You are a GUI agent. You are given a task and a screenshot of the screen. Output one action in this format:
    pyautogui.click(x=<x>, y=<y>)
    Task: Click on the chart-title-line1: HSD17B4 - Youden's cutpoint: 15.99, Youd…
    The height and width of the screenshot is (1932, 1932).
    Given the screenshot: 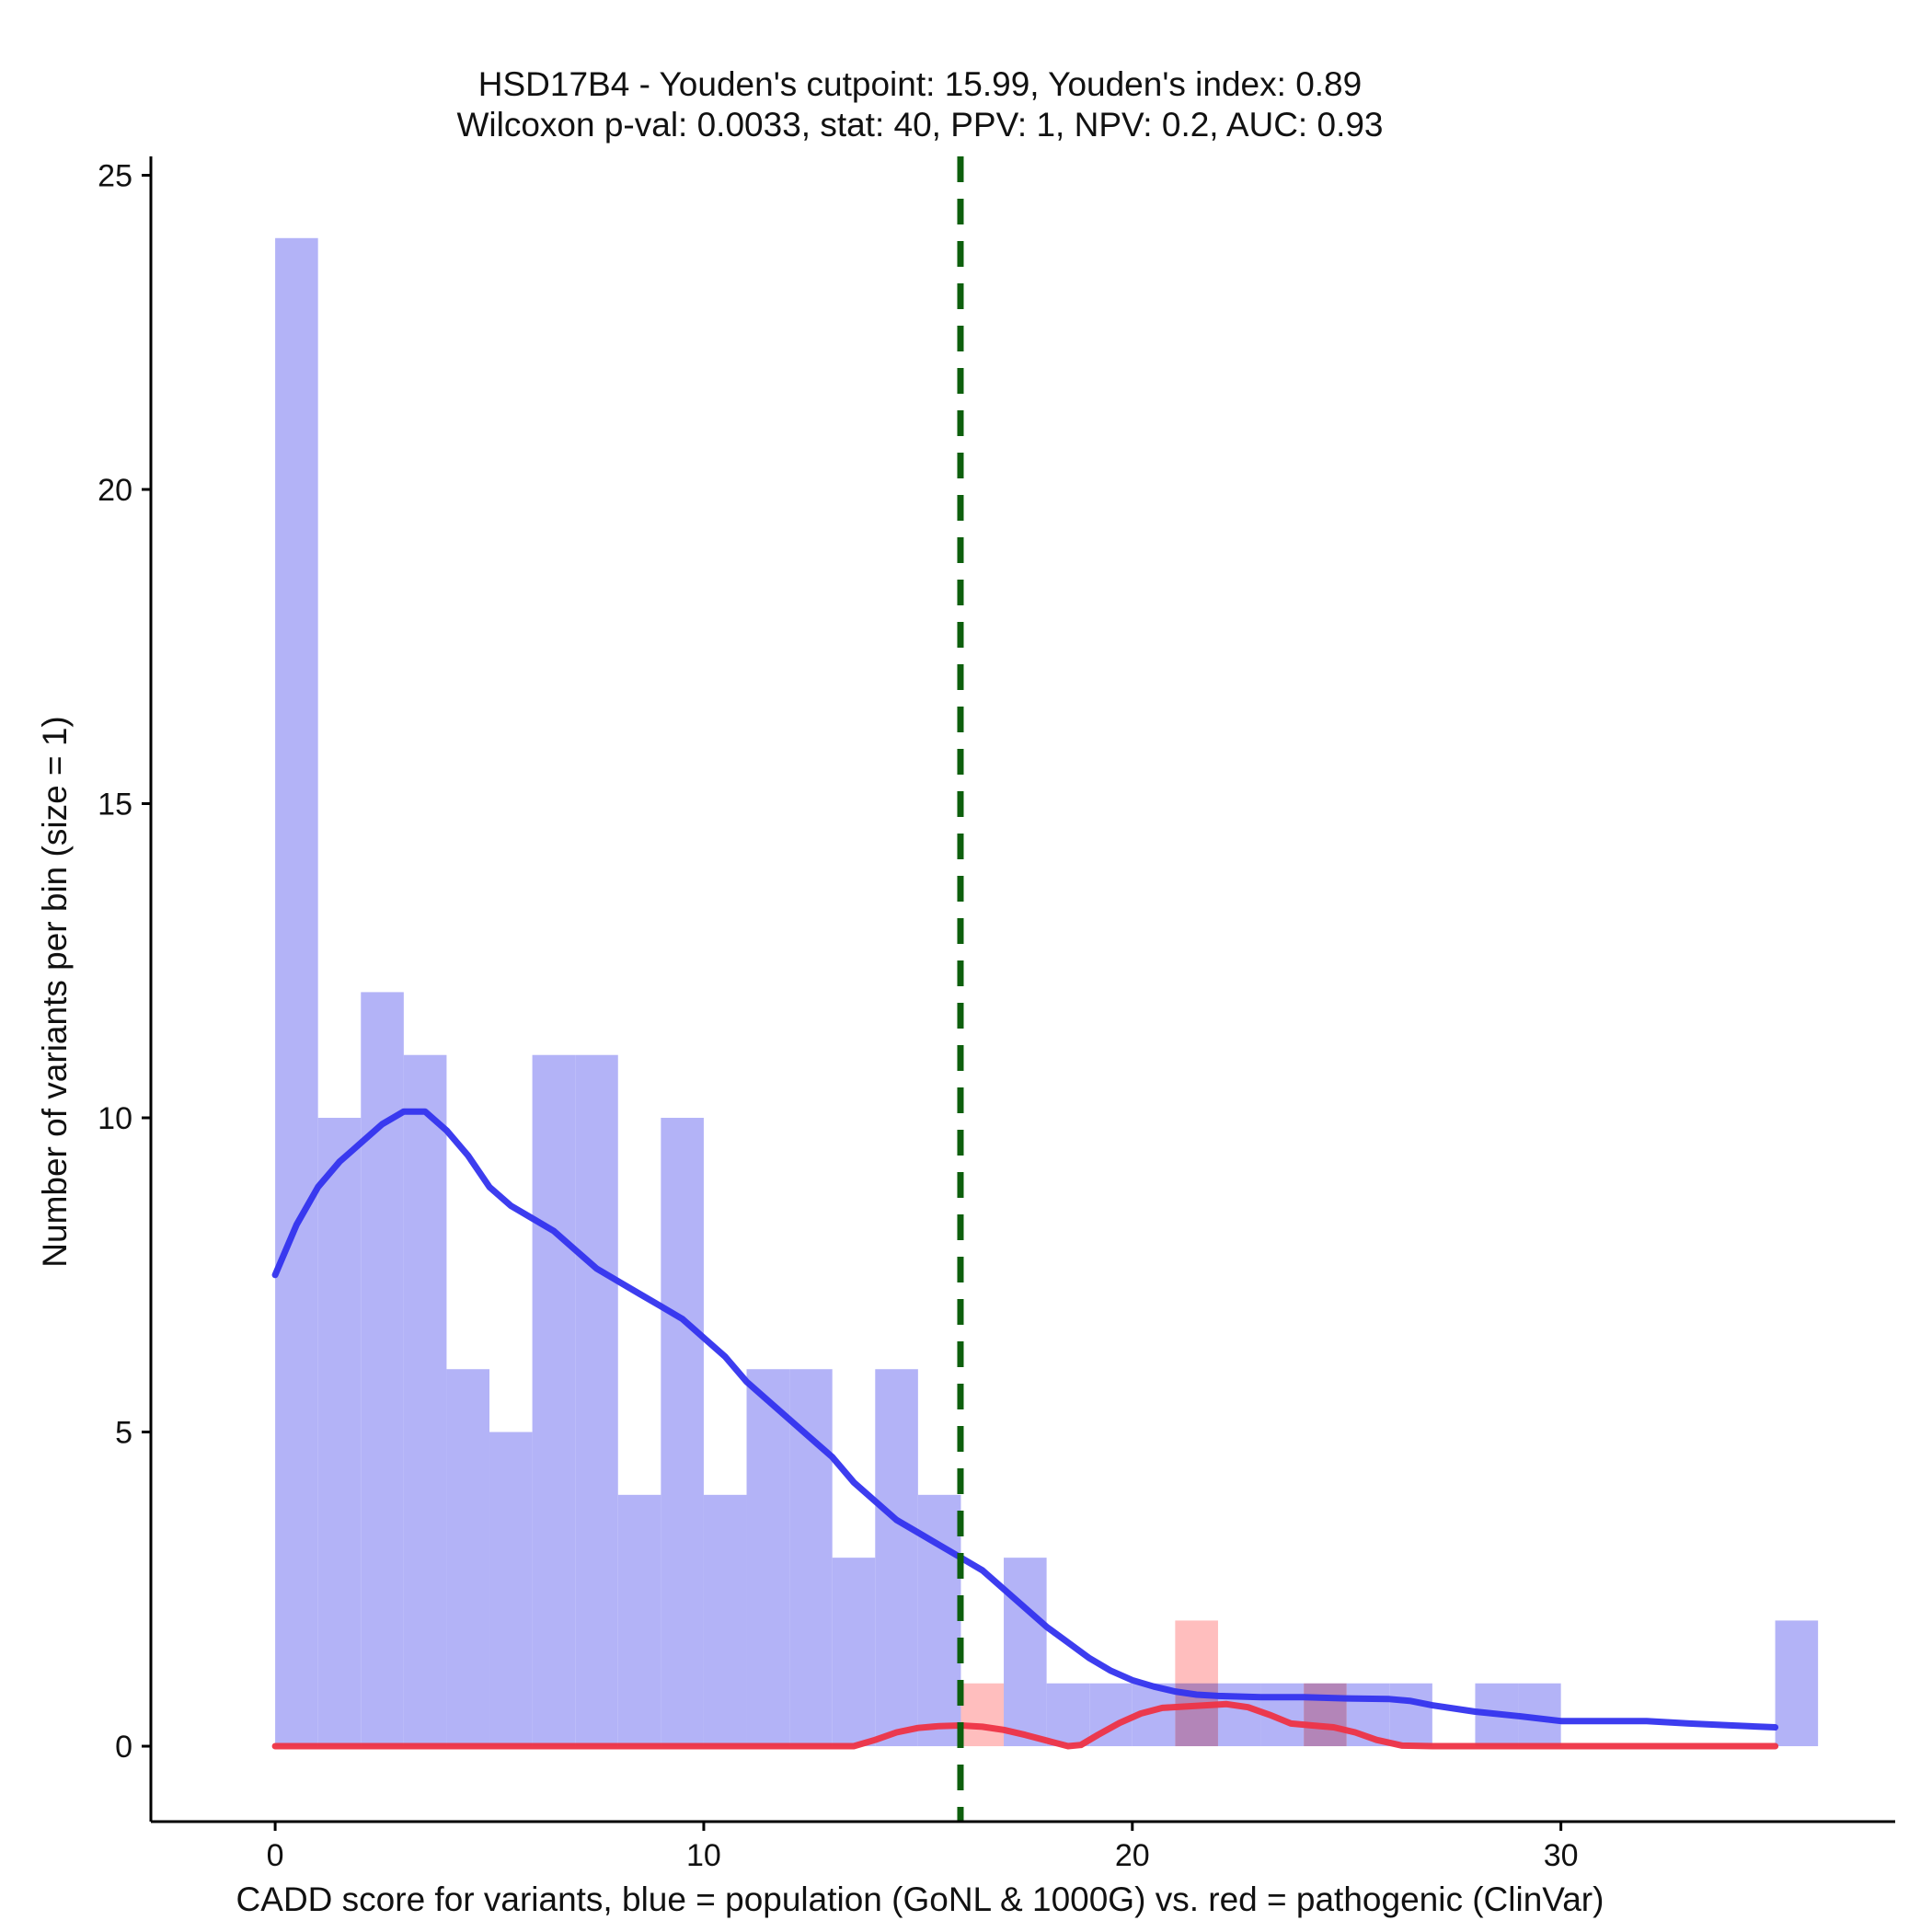 What is the action you would take?
    pyautogui.click(x=920, y=84)
    